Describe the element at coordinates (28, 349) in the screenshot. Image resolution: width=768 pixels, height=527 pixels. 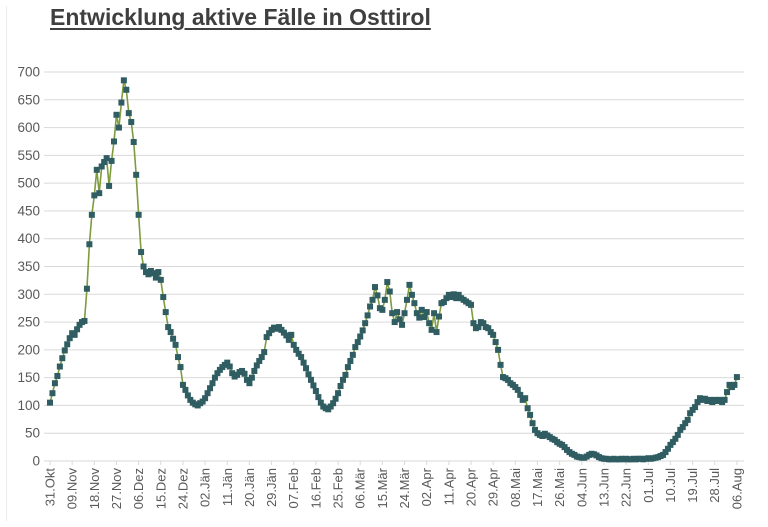
I see `y-axis-label: 200` at that location.